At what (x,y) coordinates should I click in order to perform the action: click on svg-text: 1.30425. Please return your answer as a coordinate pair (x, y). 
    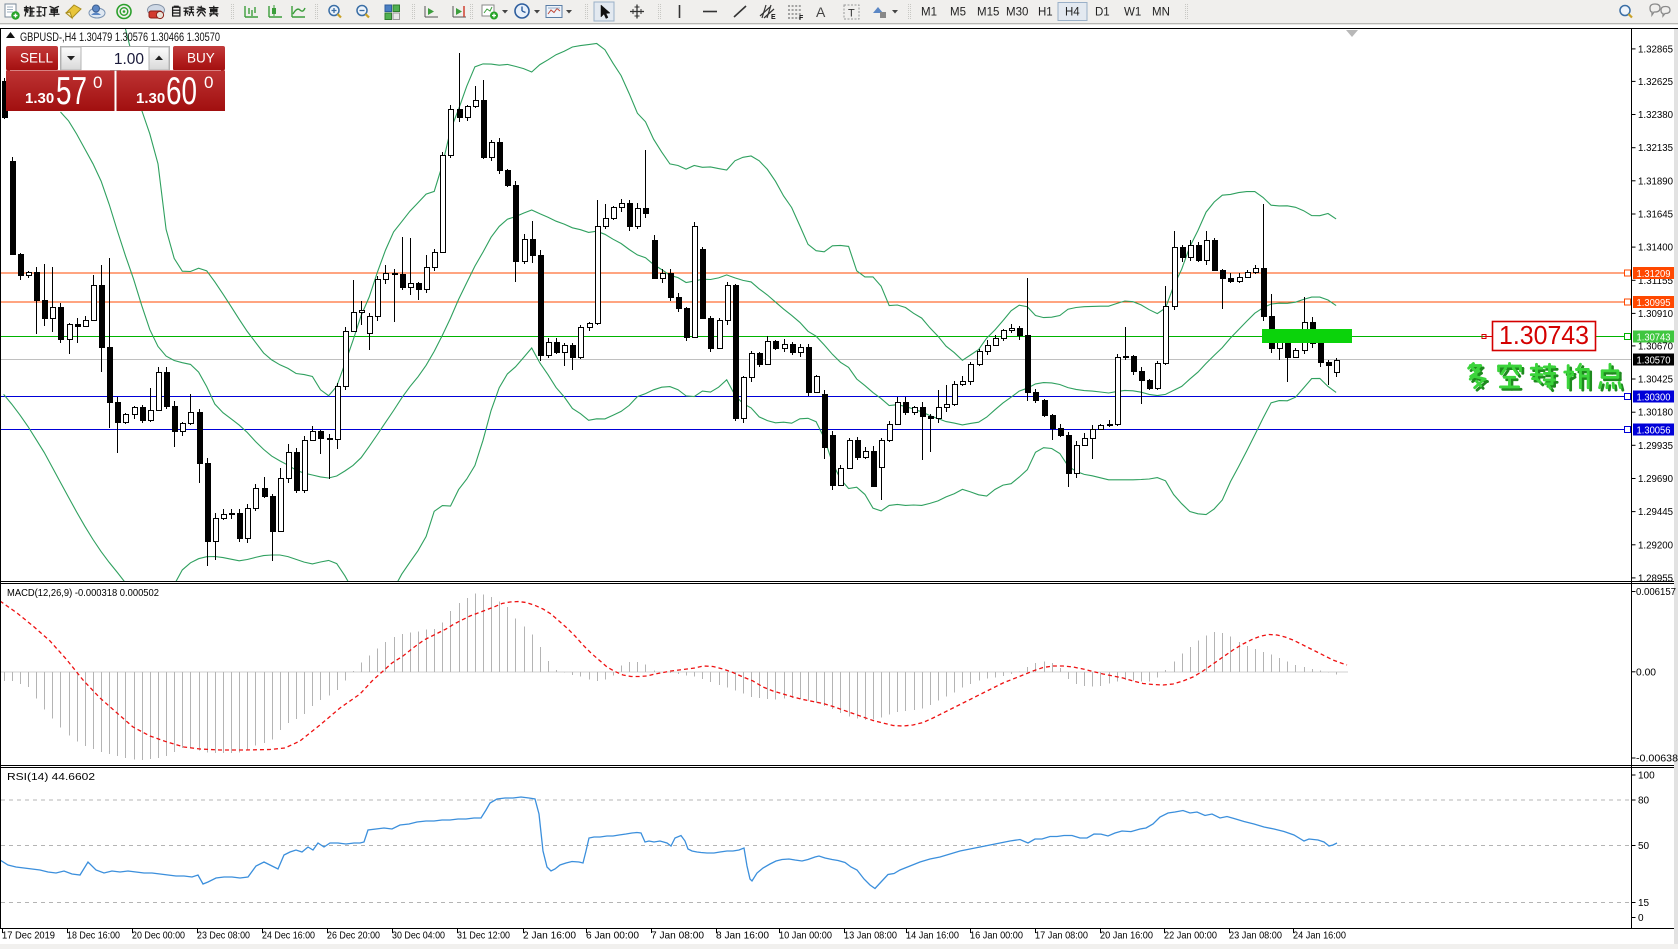
    Looking at the image, I should click on (1655, 380).